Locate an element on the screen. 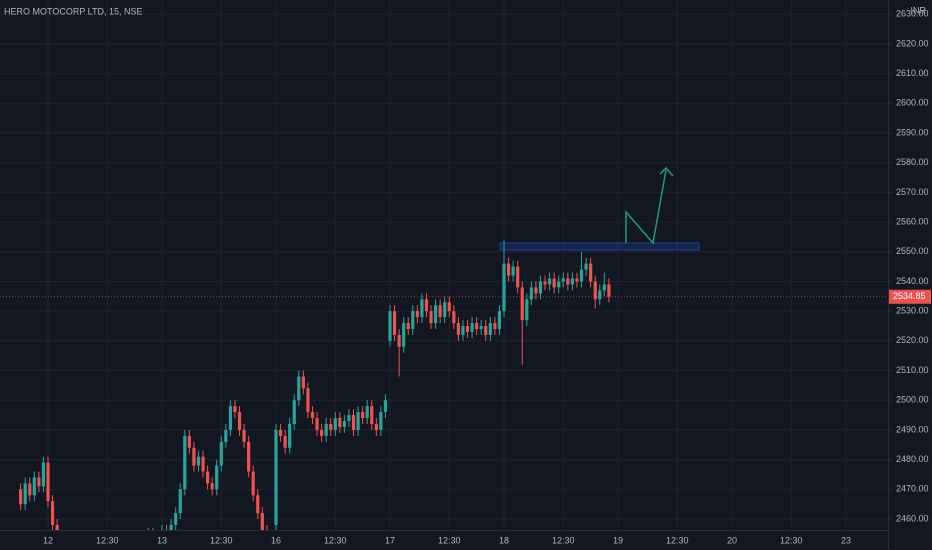 Image resolution: width=932 pixels, height=550 pixels. chart-title: HERO MOTOCORP LTD, 15, NSE is located at coordinates (73, 11).